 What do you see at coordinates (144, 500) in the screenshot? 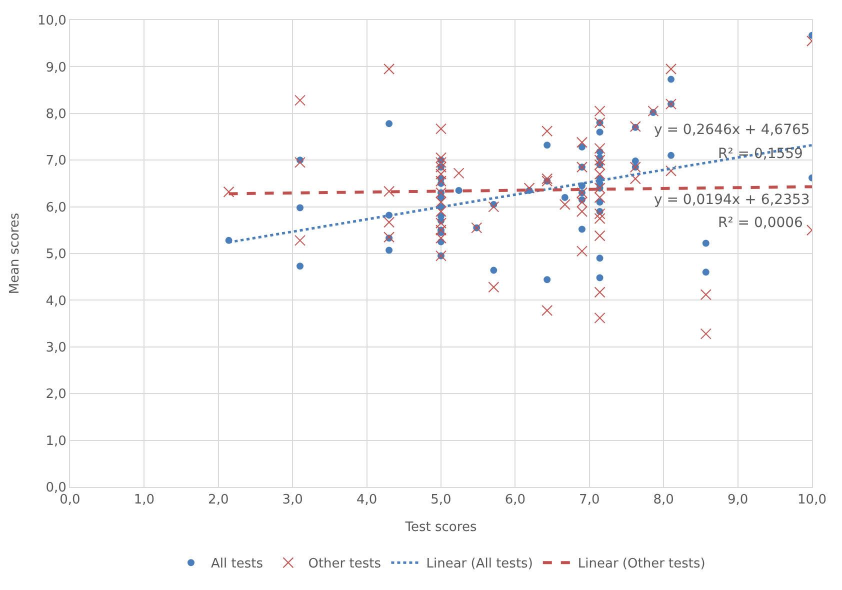
I see `x-tick-label: 1,0` at bounding box center [144, 500].